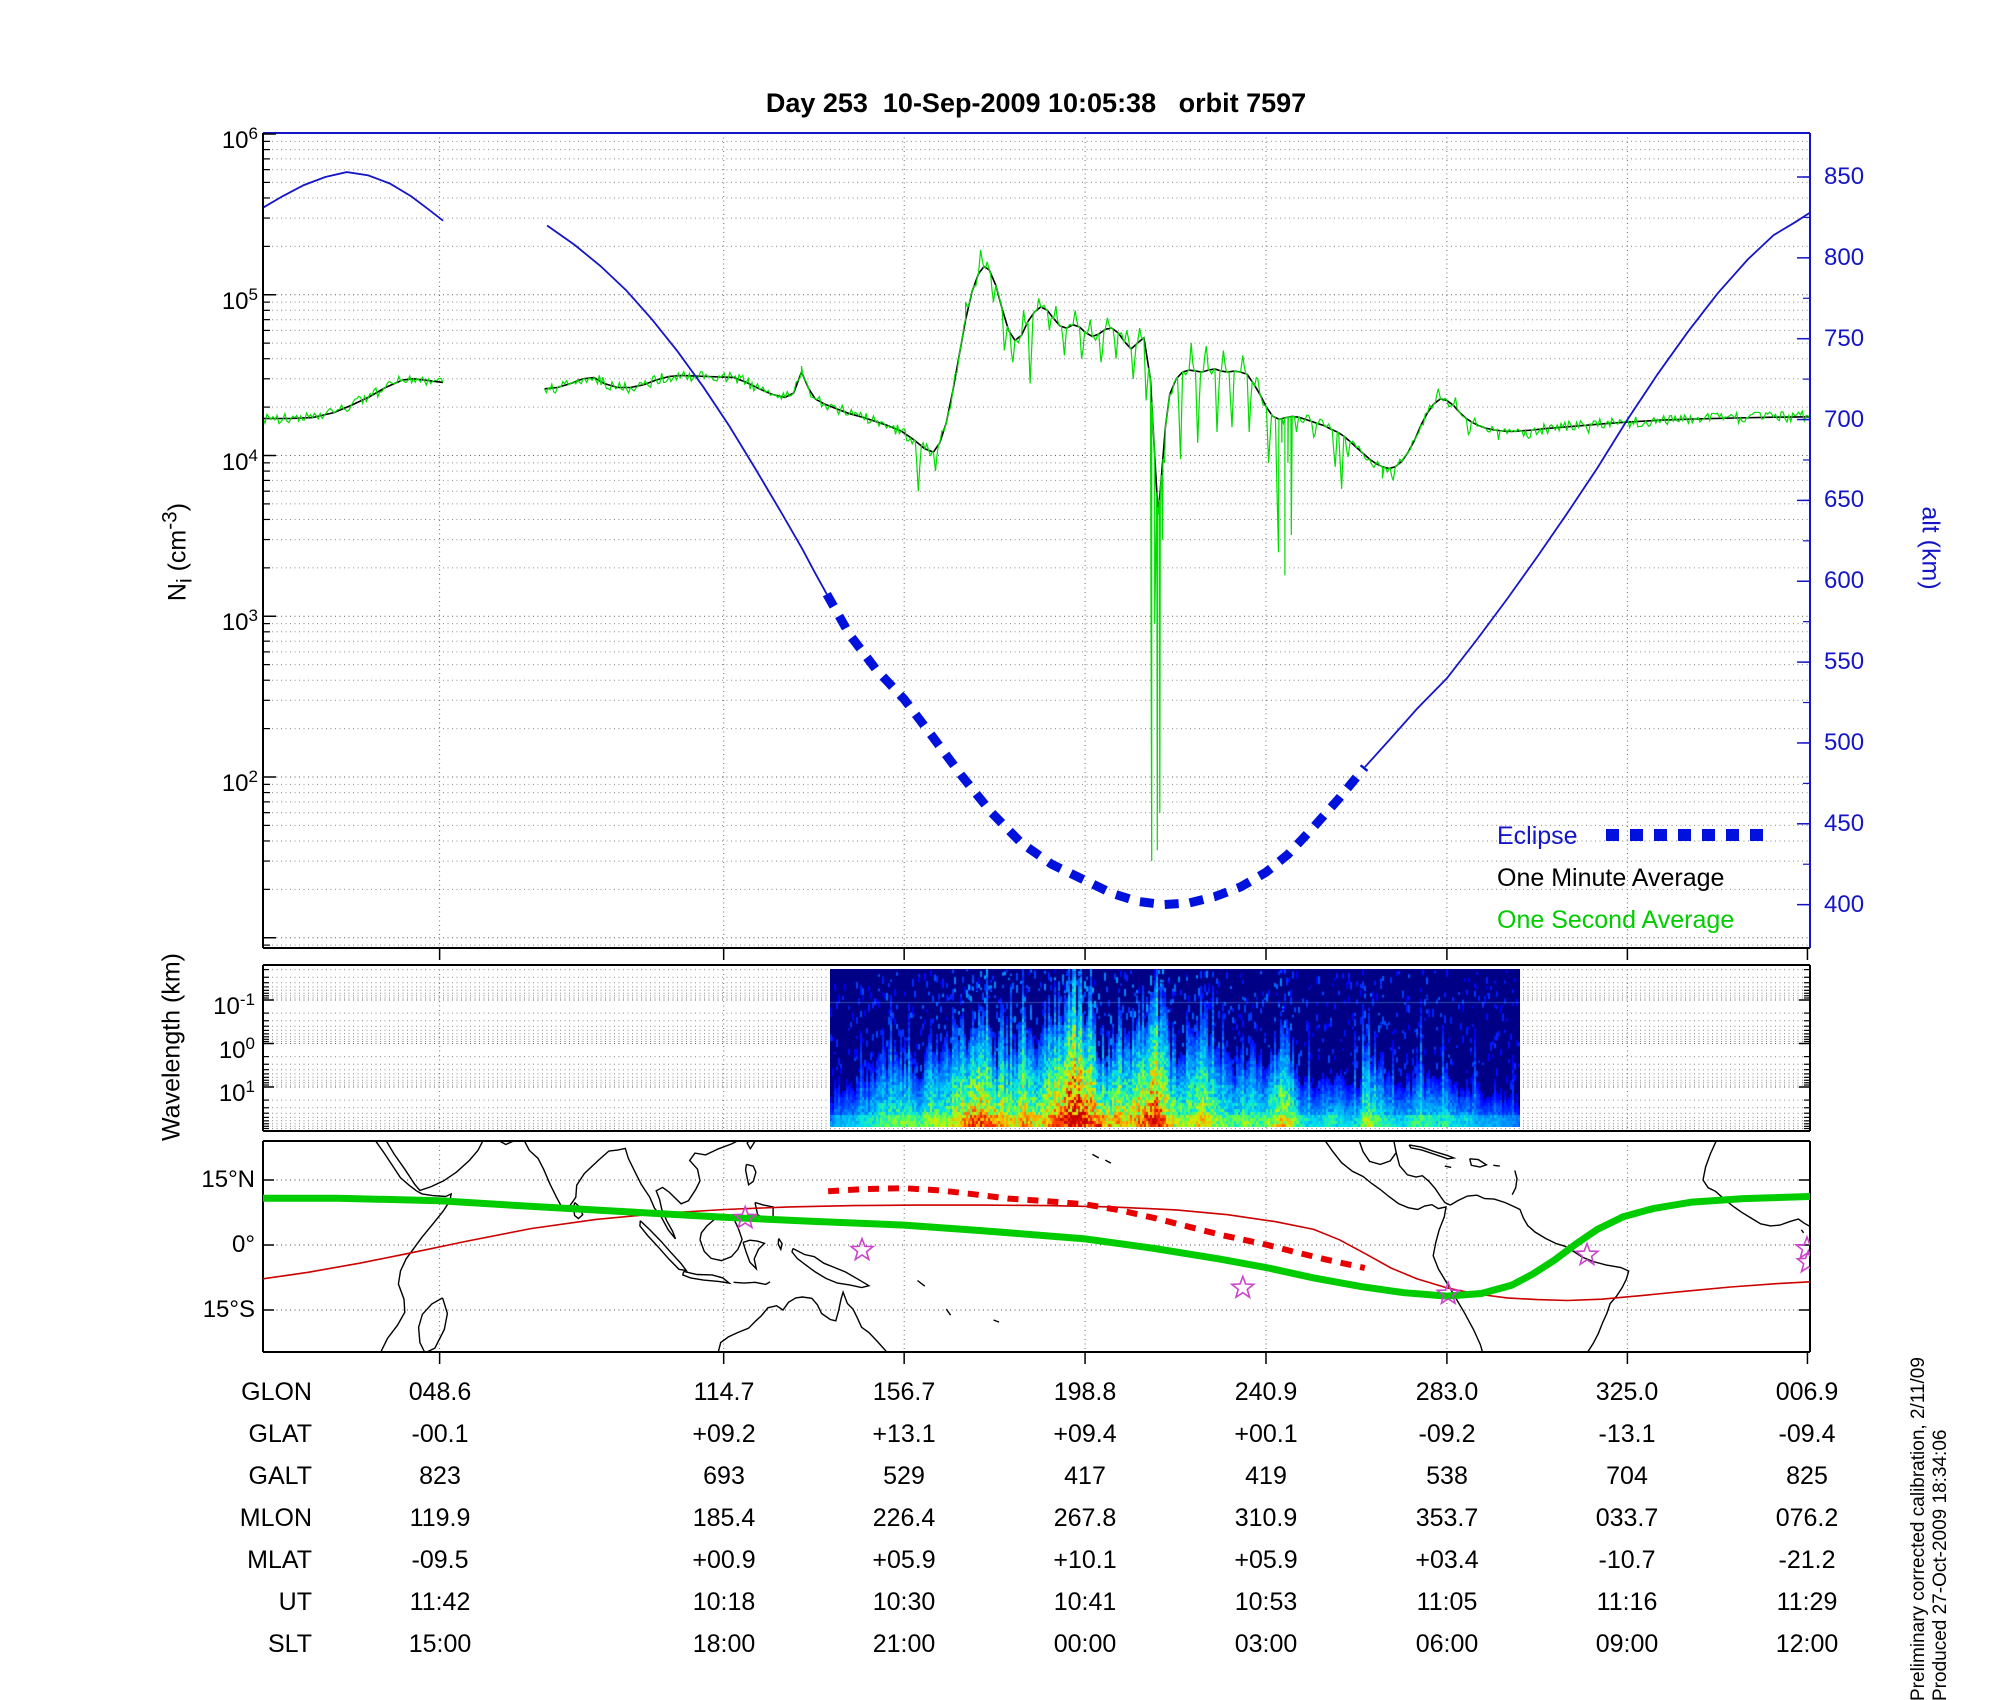 This screenshot has width=2000, height=1700. I want to click on table-cell: 10:41, so click(1085, 1602).